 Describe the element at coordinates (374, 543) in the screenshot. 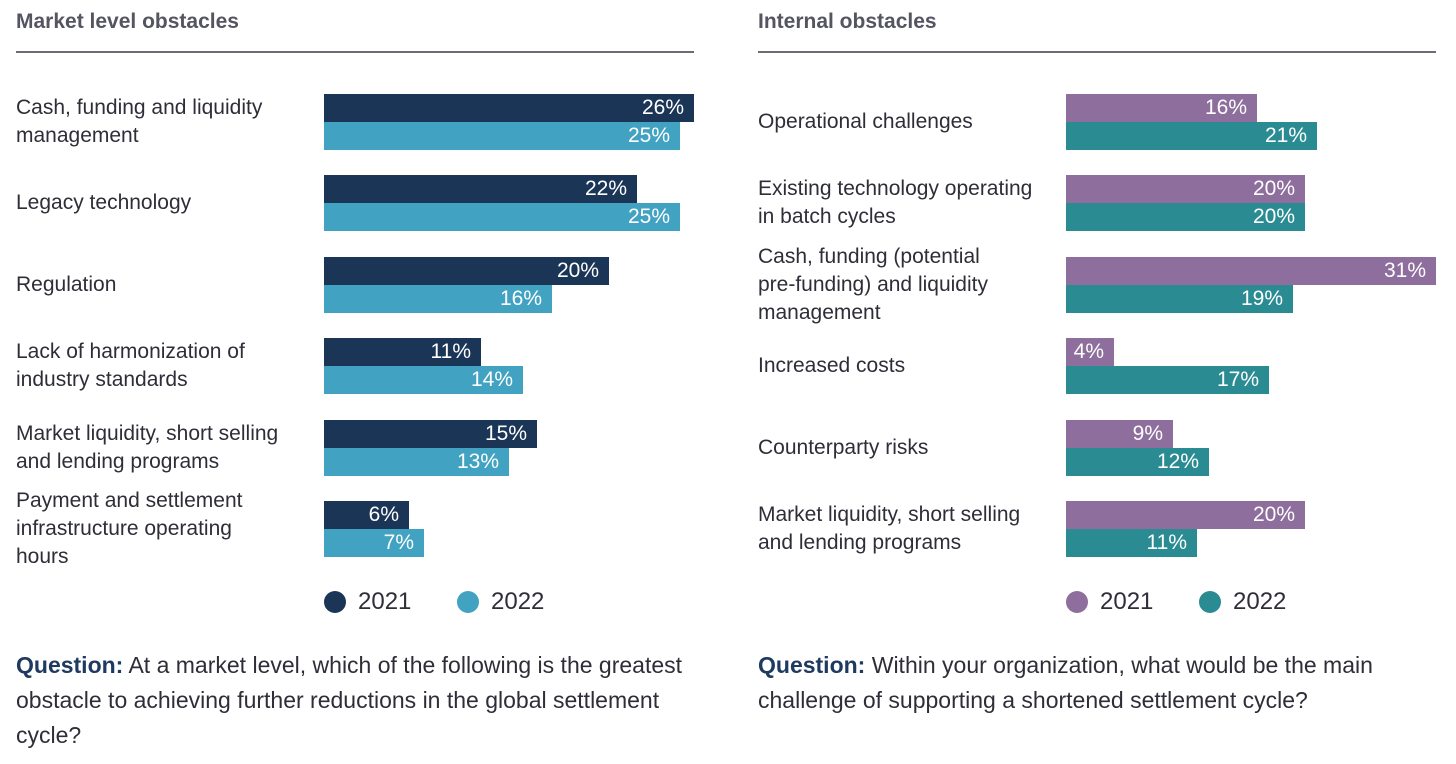

I see `bar-2022: 7%` at that location.